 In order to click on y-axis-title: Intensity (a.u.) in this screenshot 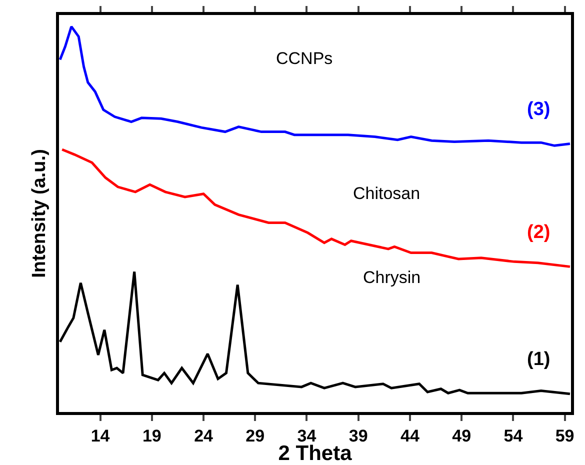, I will do `click(39, 213)`.